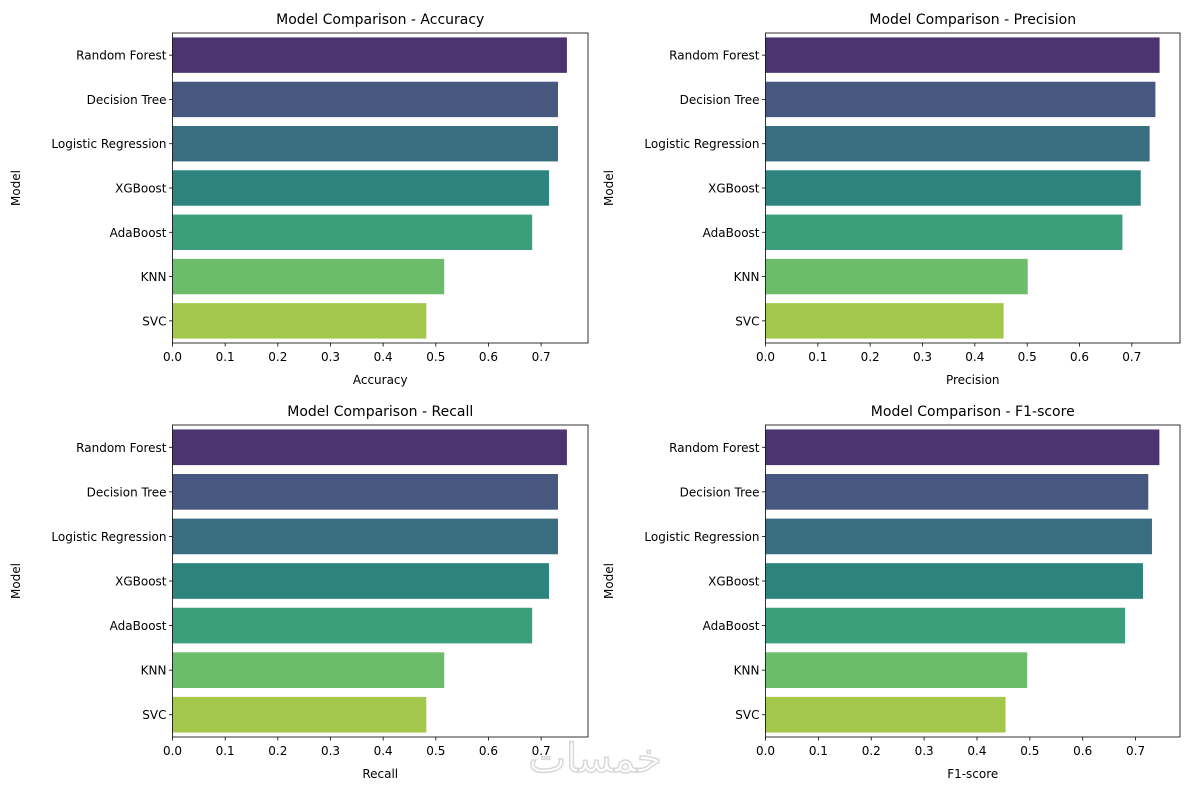 Image resolution: width=1189 pixels, height=790 pixels. I want to click on watermark: خمسات, so click(594, 759).